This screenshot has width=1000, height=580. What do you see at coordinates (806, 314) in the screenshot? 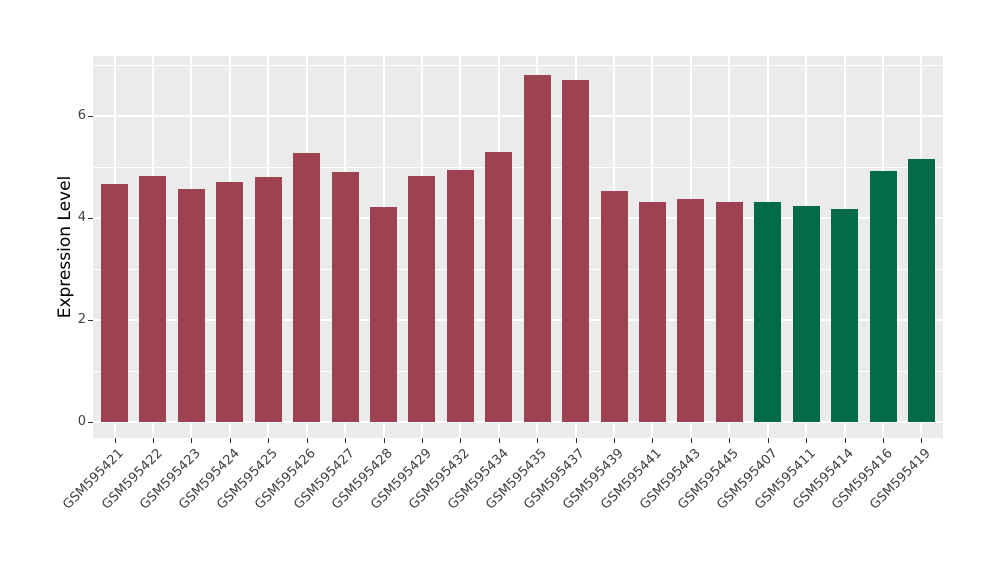
I see `bar-GSM595411` at bounding box center [806, 314].